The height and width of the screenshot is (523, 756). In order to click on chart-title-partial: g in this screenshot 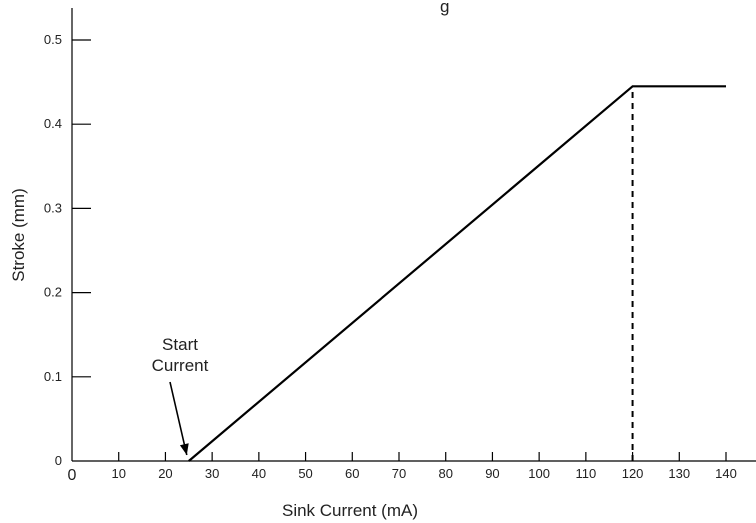, I will do `click(444, 8)`.